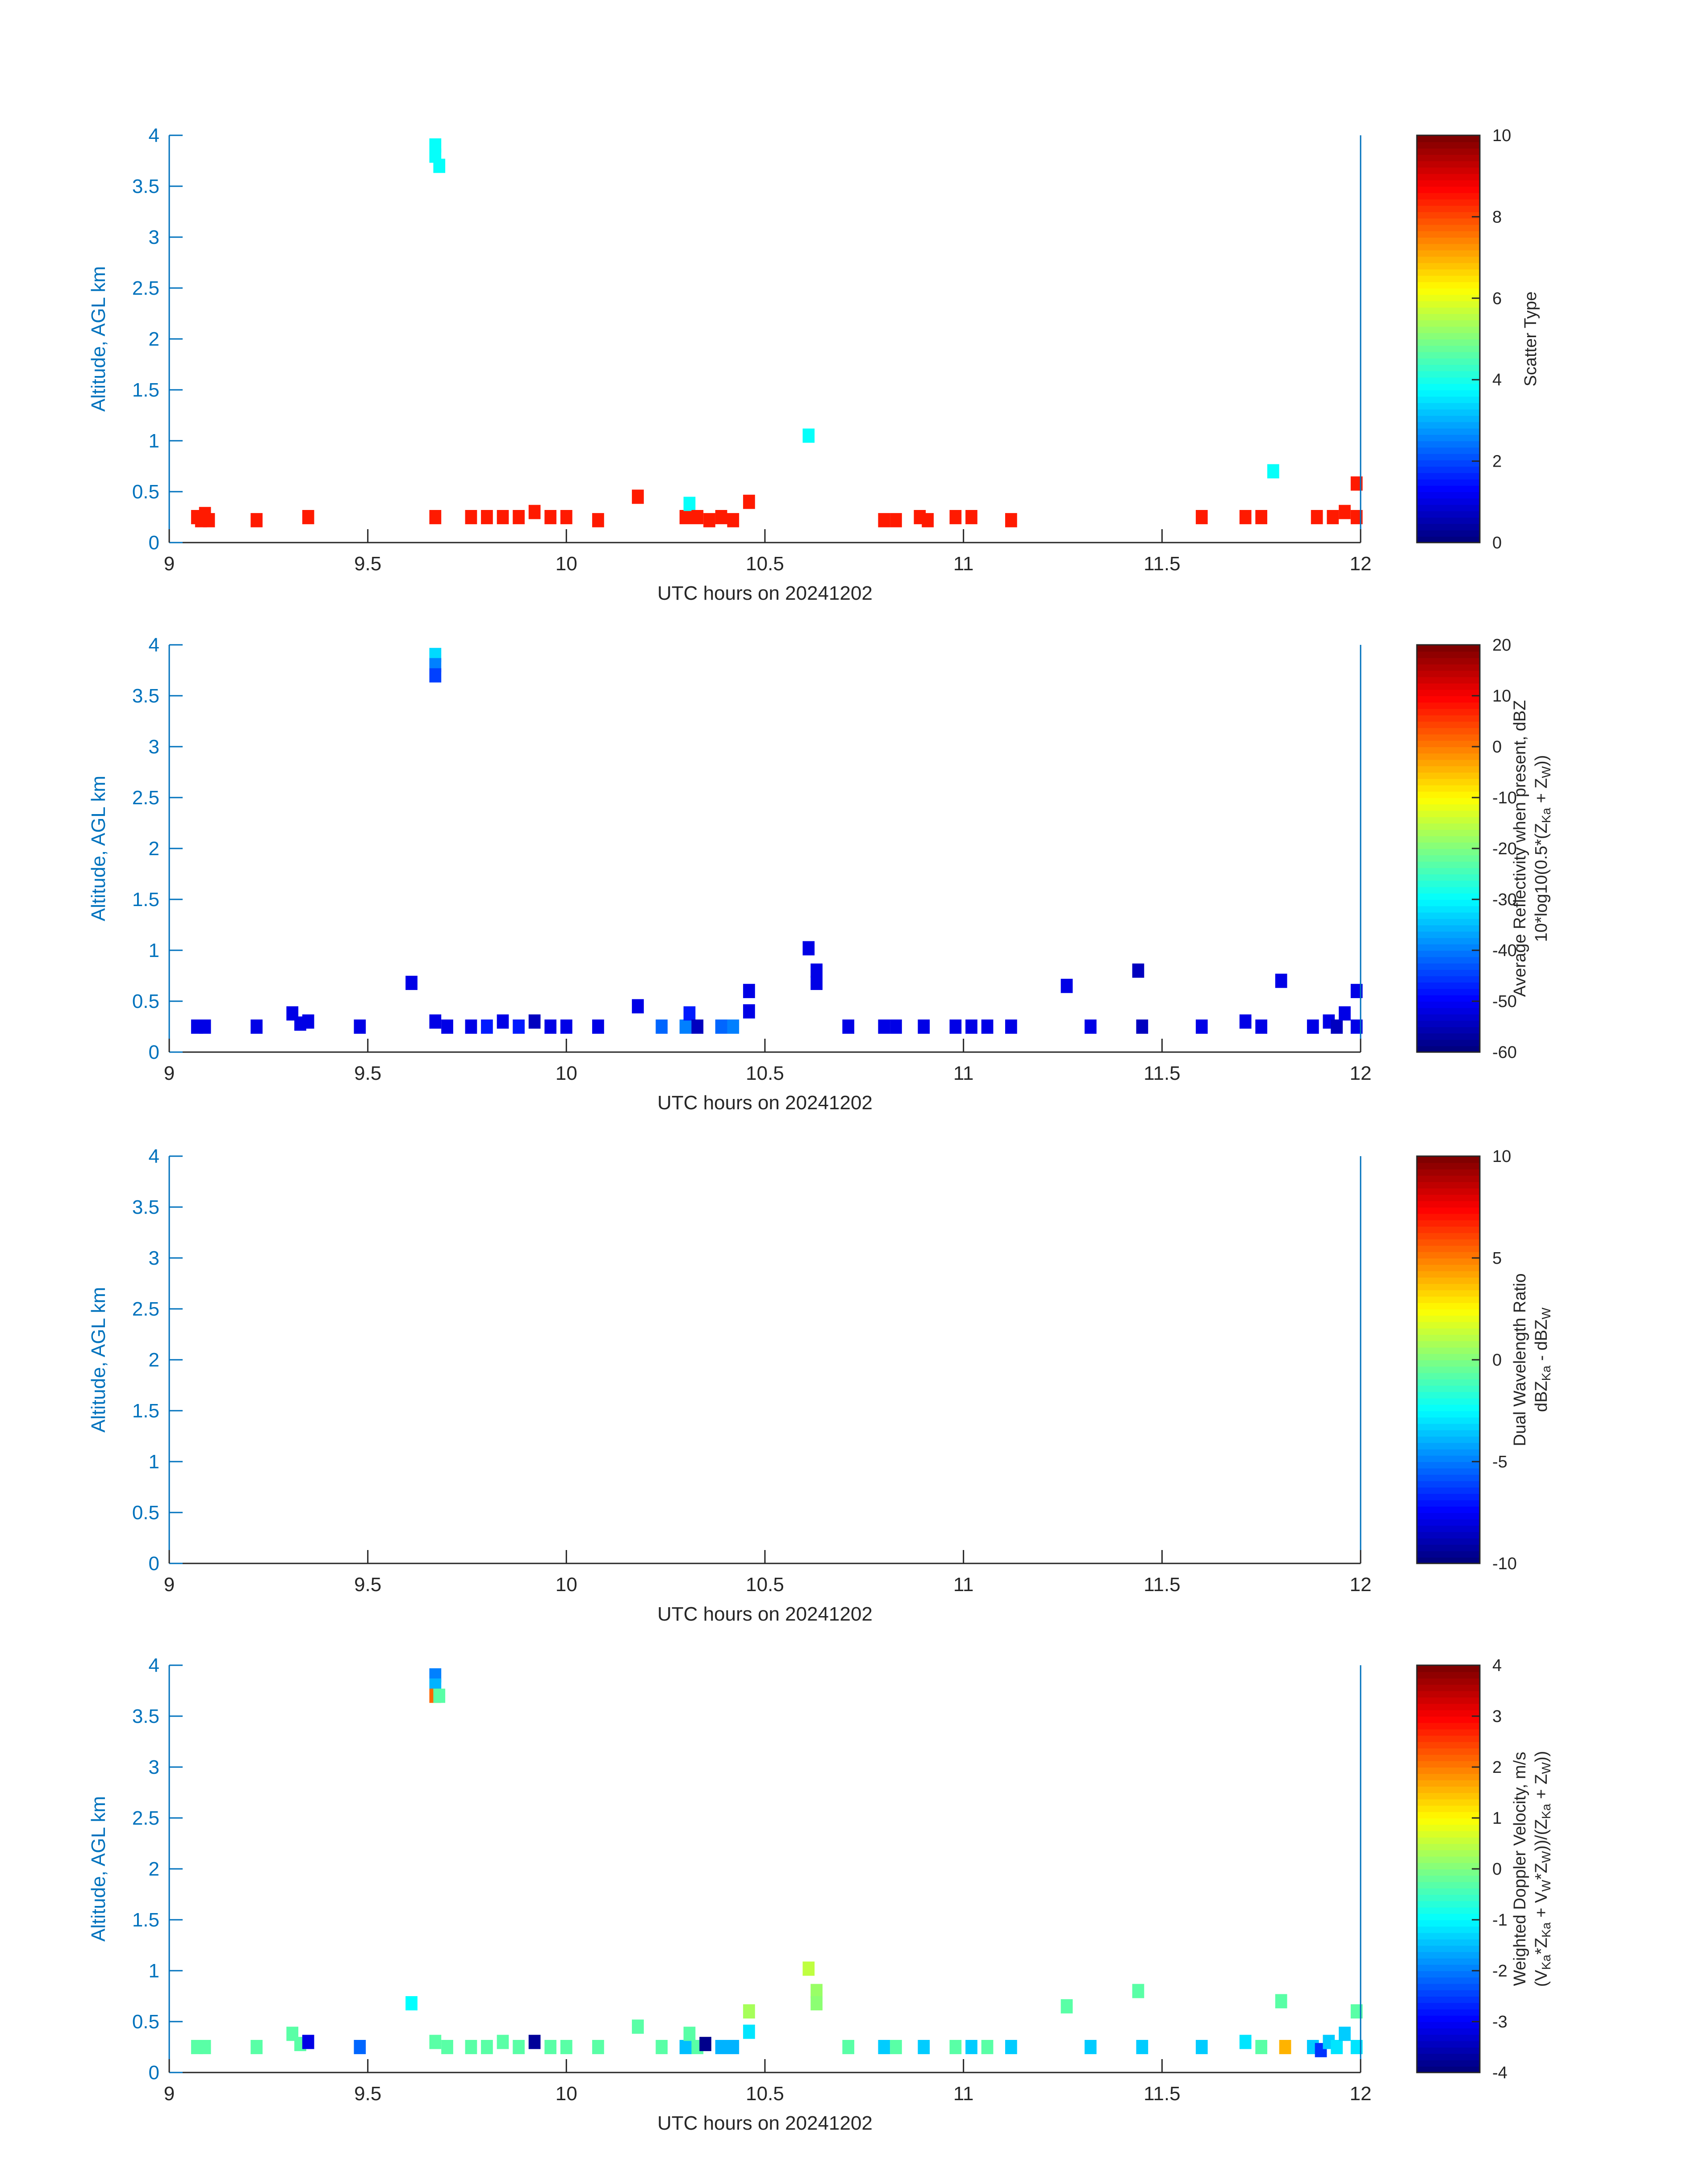 Image resolution: width=1708 pixels, height=2177 pixels. I want to click on y-tick-label: 3, so click(154, 1767).